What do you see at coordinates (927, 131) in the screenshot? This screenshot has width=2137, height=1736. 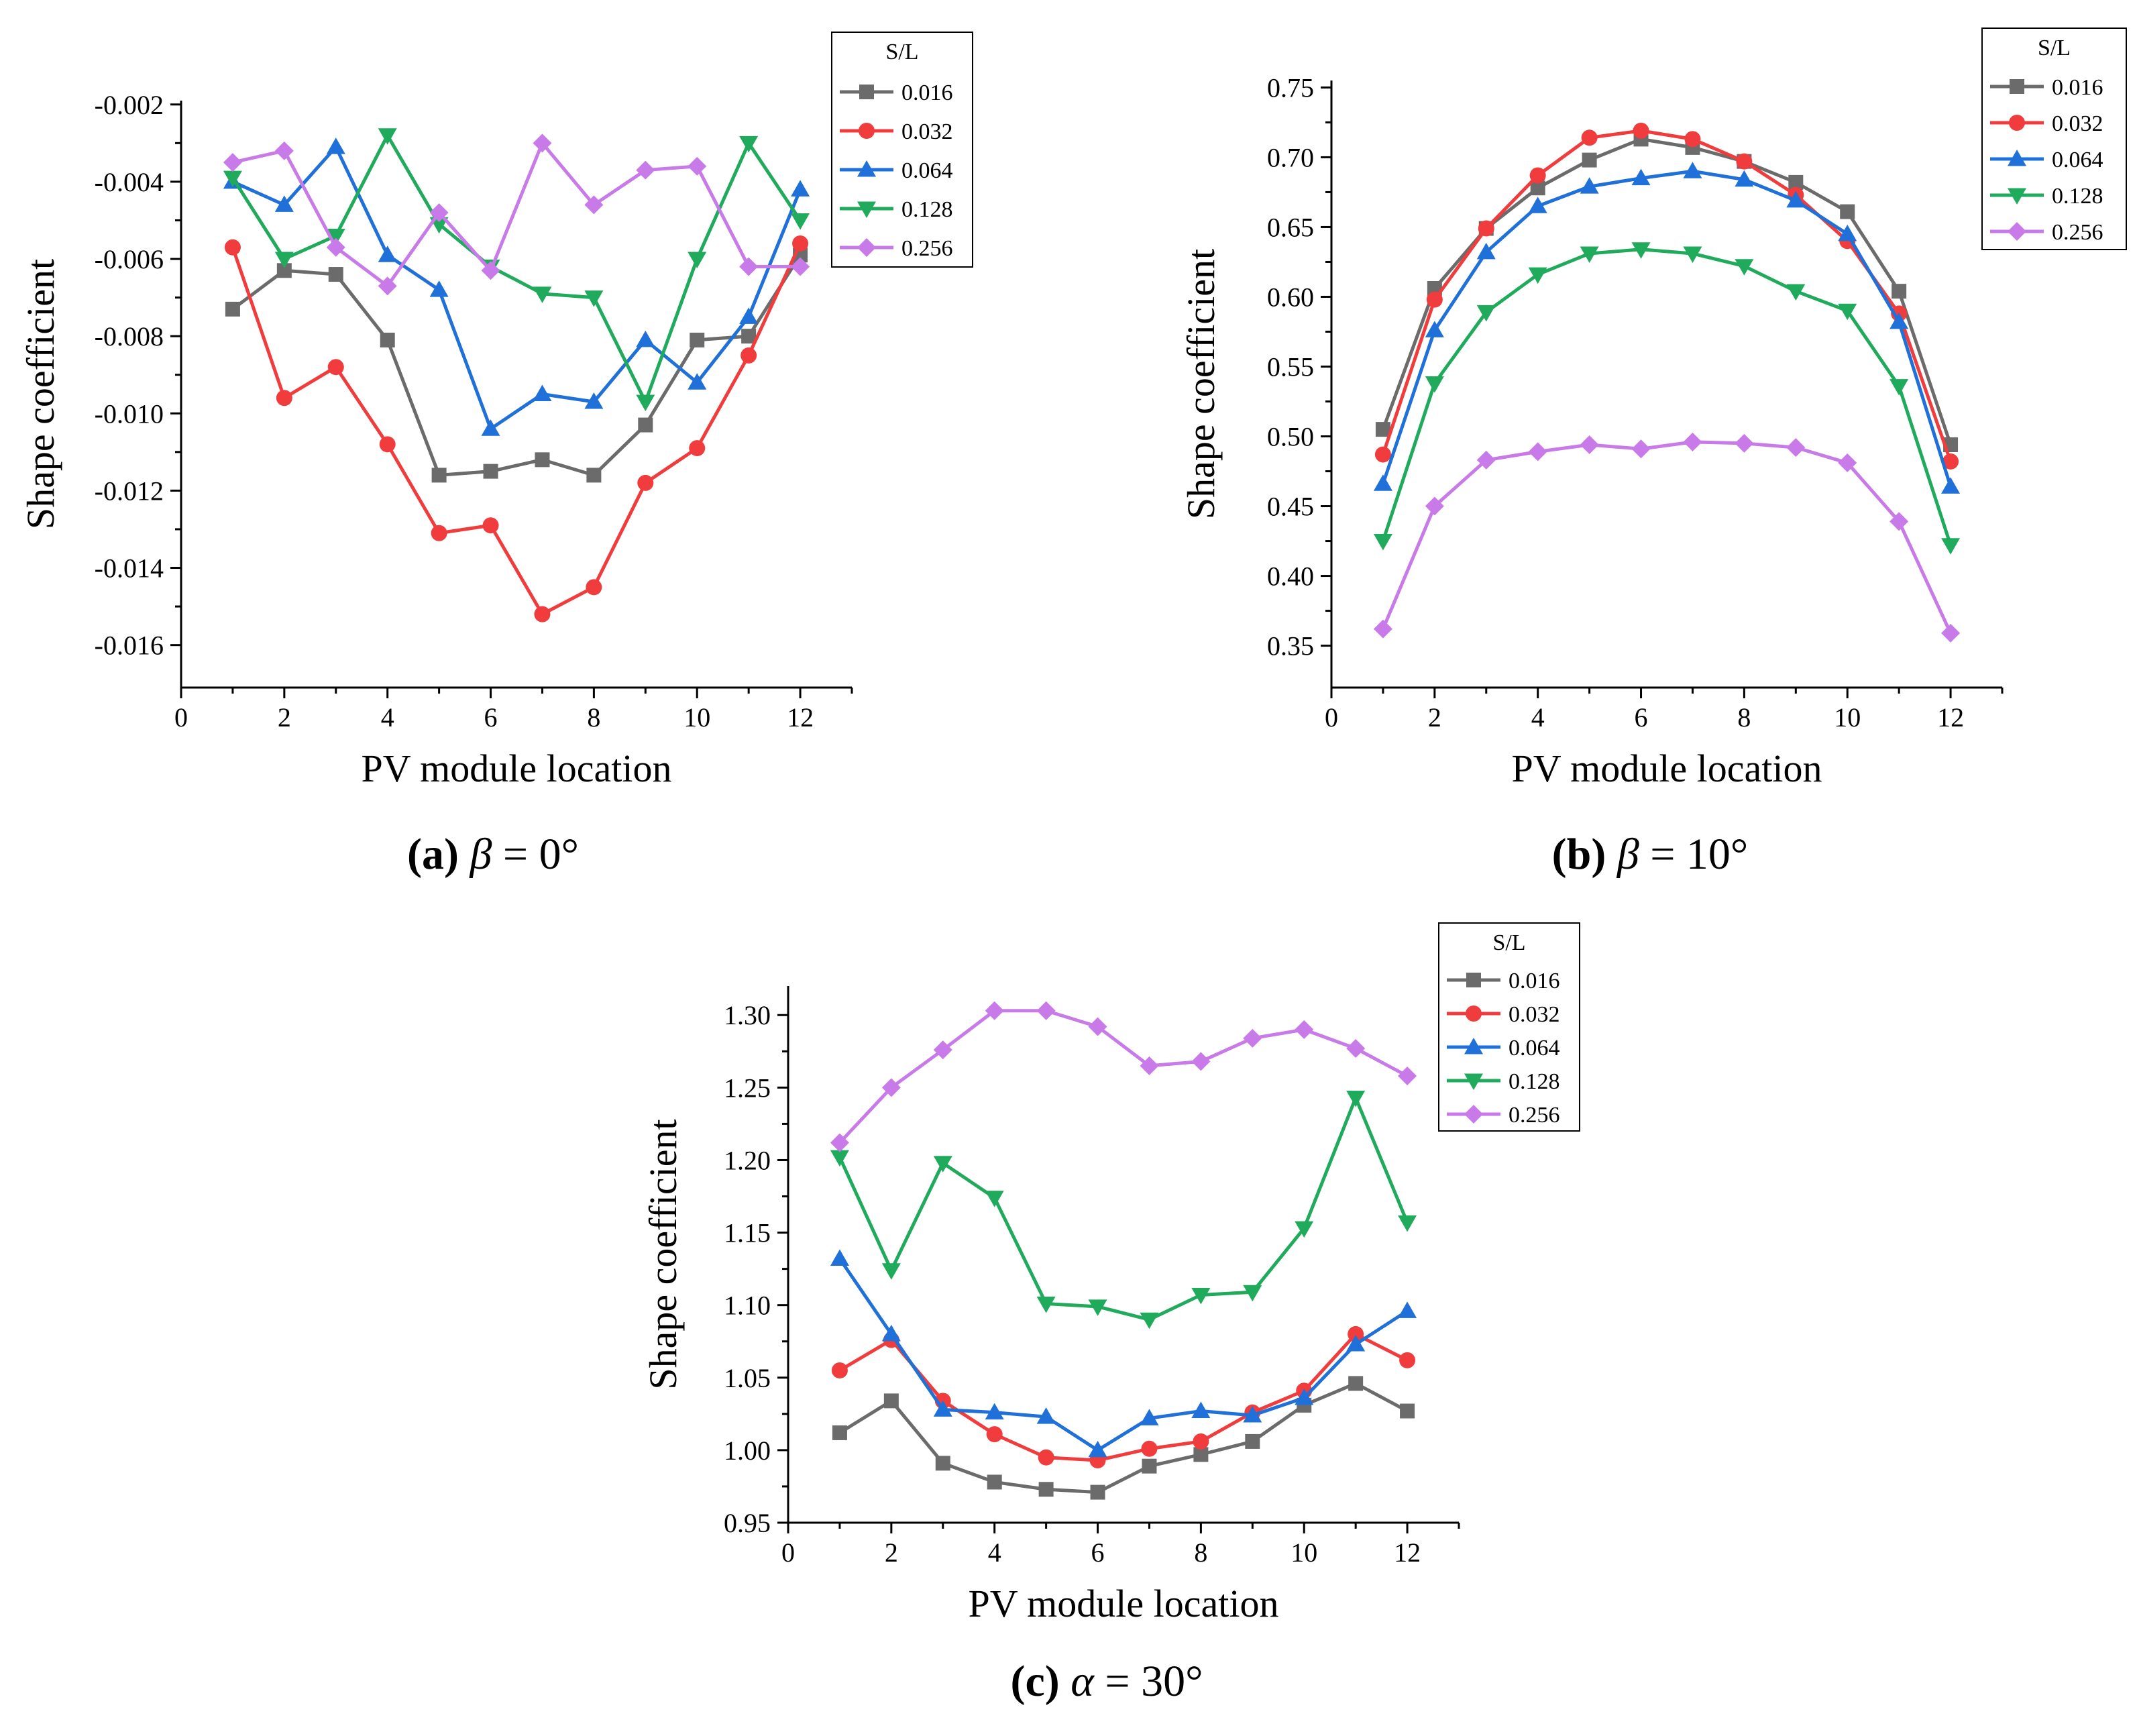 I see `legend-label: 0.032` at bounding box center [927, 131].